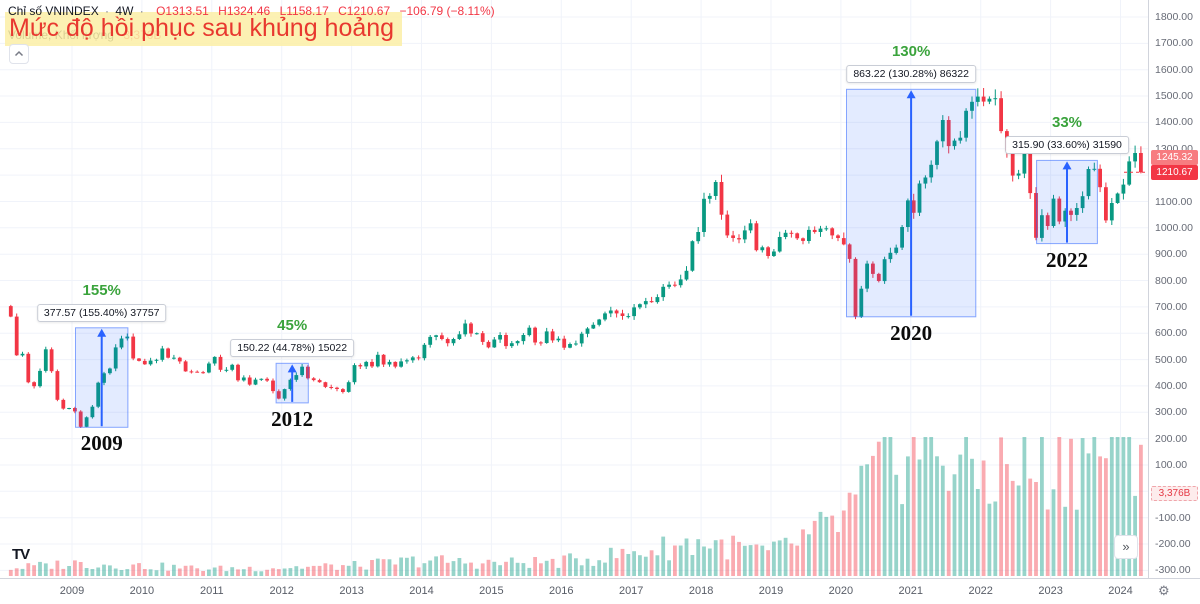 The width and height of the screenshot is (1200, 604). What do you see at coordinates (1171, 465) in the screenshot?
I see `price-tick-label: 100.00` at bounding box center [1171, 465].